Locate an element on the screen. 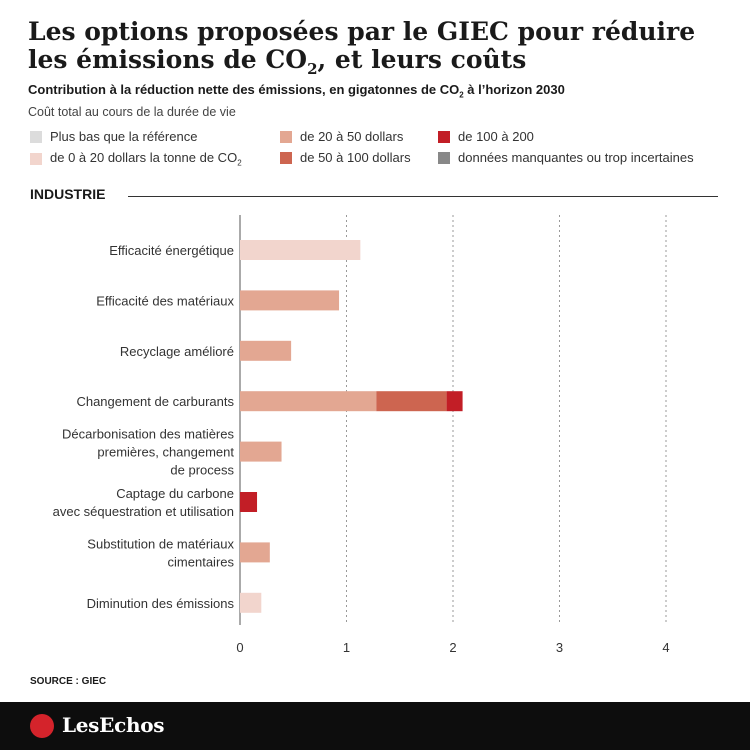 The image size is (750, 750). legend-title: Coût total au cours de la durée de vie is located at coordinates (132, 112).